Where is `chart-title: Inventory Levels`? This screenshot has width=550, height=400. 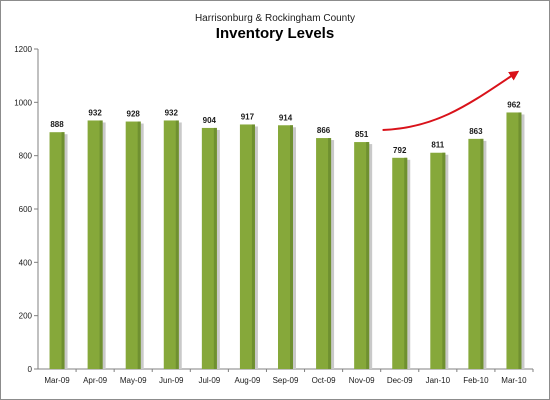
chart-title: Inventory Levels is located at coordinates (275, 33).